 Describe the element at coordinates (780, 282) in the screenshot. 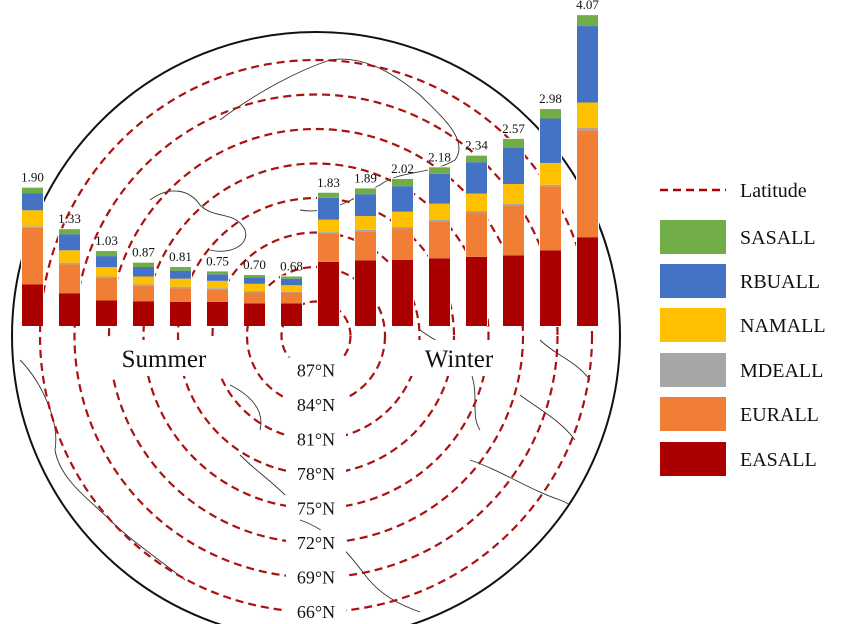

I see `legend-label: RBUALL` at that location.